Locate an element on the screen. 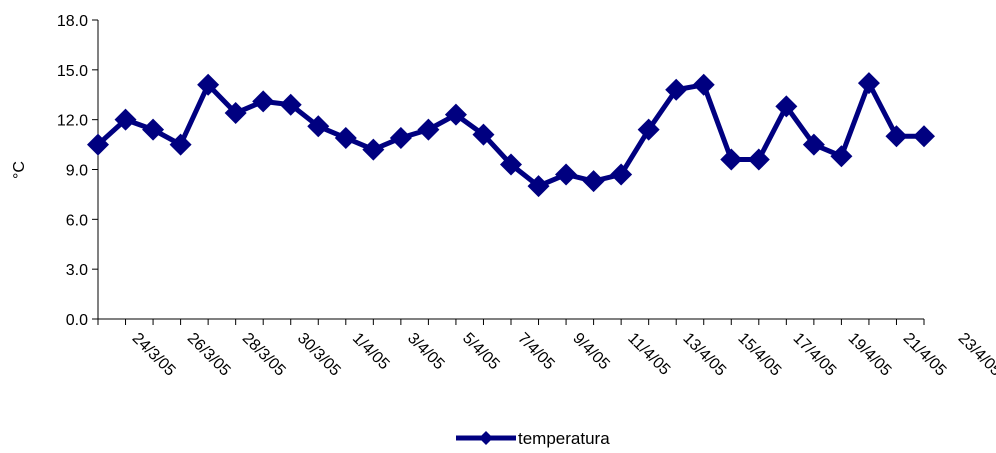  x-tick-label: 5/4/05 is located at coordinates (481, 352).